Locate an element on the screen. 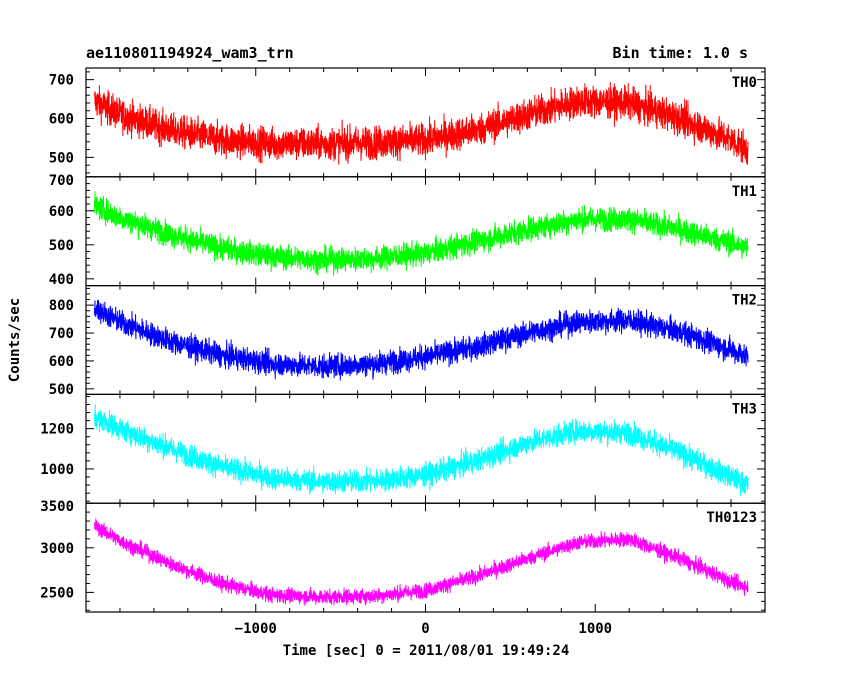 This screenshot has width=850, height=680. panel-th3: 1000 1200 TH3 is located at coordinates (403, 448).